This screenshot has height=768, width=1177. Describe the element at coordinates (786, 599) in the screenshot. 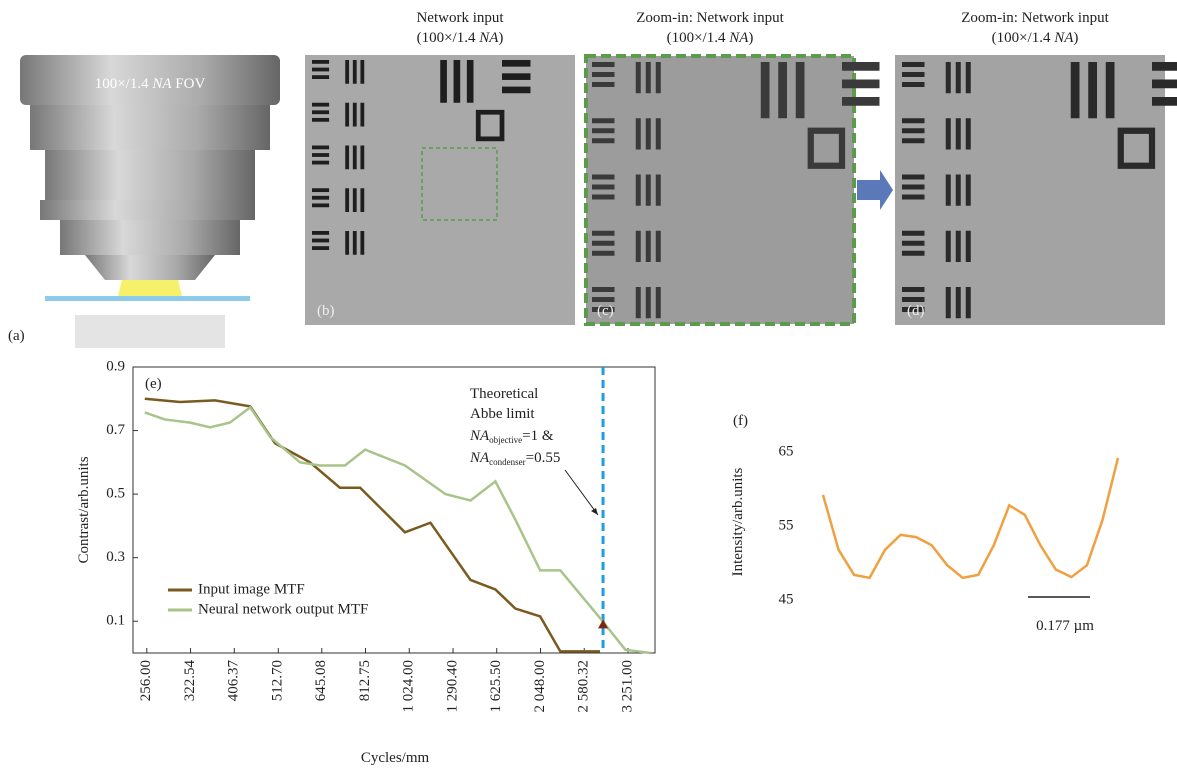

I see `y-tick-label: 45` at that location.